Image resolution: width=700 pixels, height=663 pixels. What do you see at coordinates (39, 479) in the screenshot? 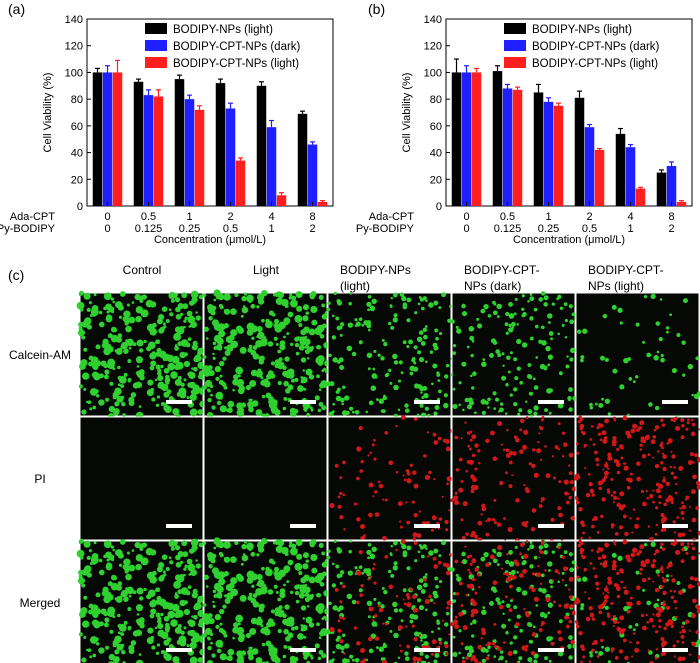
I see `row-label: PI` at bounding box center [39, 479].